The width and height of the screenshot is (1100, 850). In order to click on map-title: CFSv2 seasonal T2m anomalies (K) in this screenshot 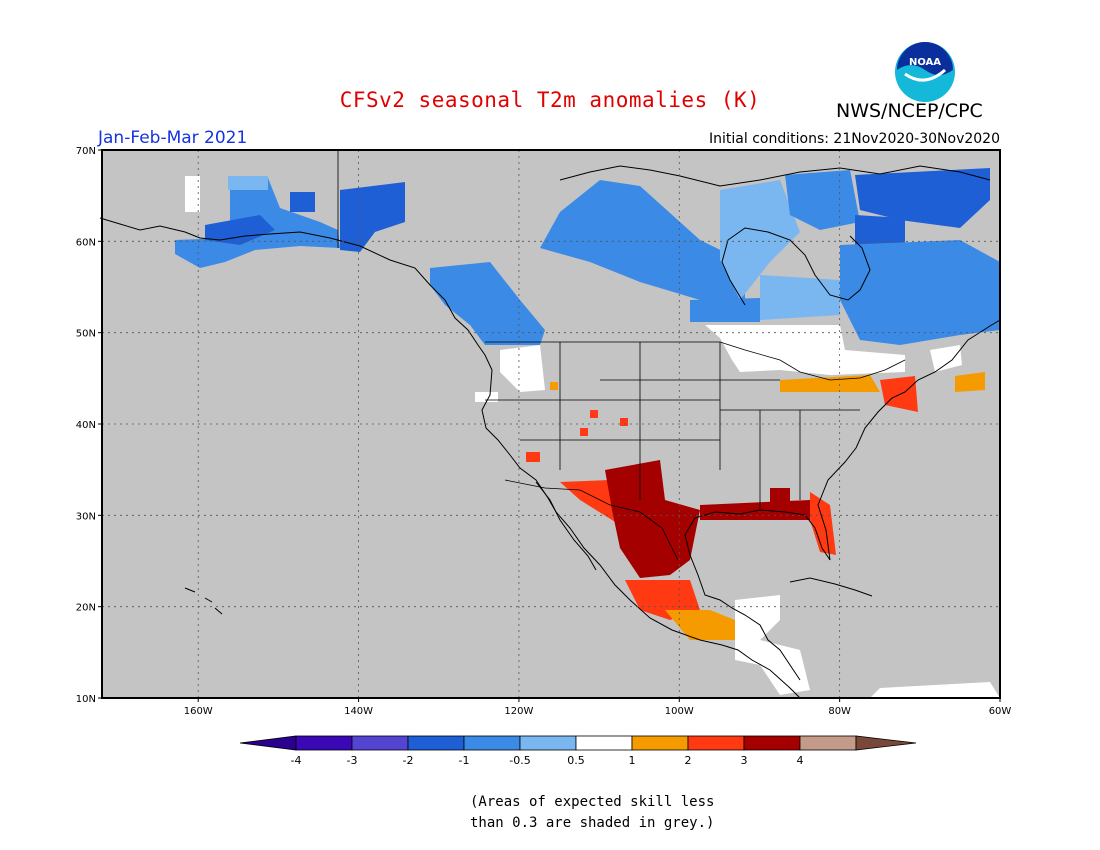, I will do `click(550, 100)`.